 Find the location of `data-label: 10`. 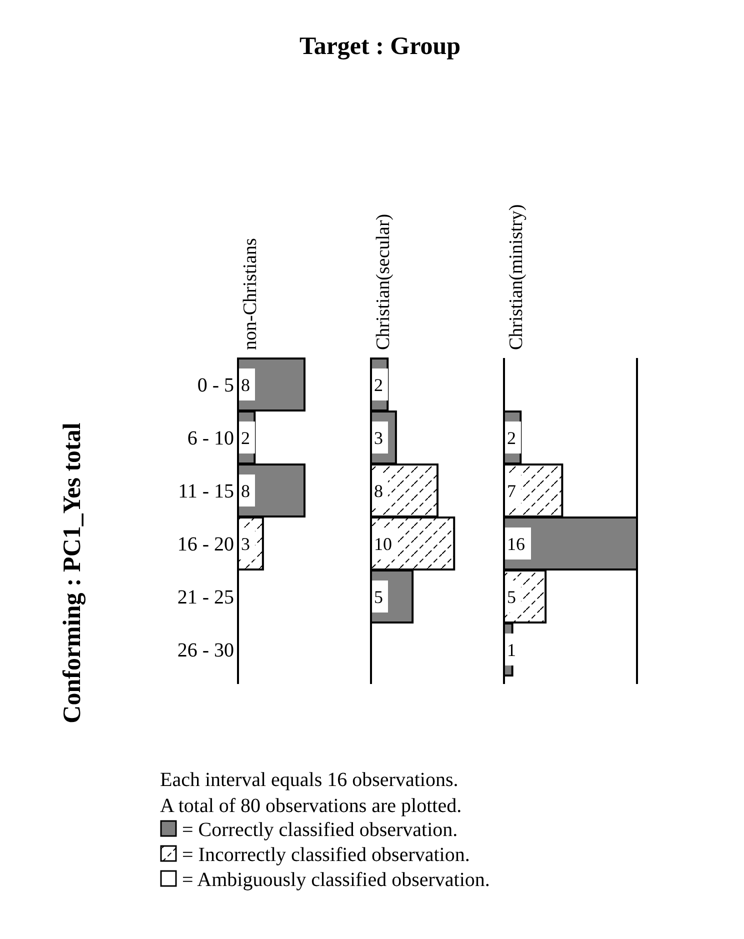

data-label: 10 is located at coordinates (383, 544).